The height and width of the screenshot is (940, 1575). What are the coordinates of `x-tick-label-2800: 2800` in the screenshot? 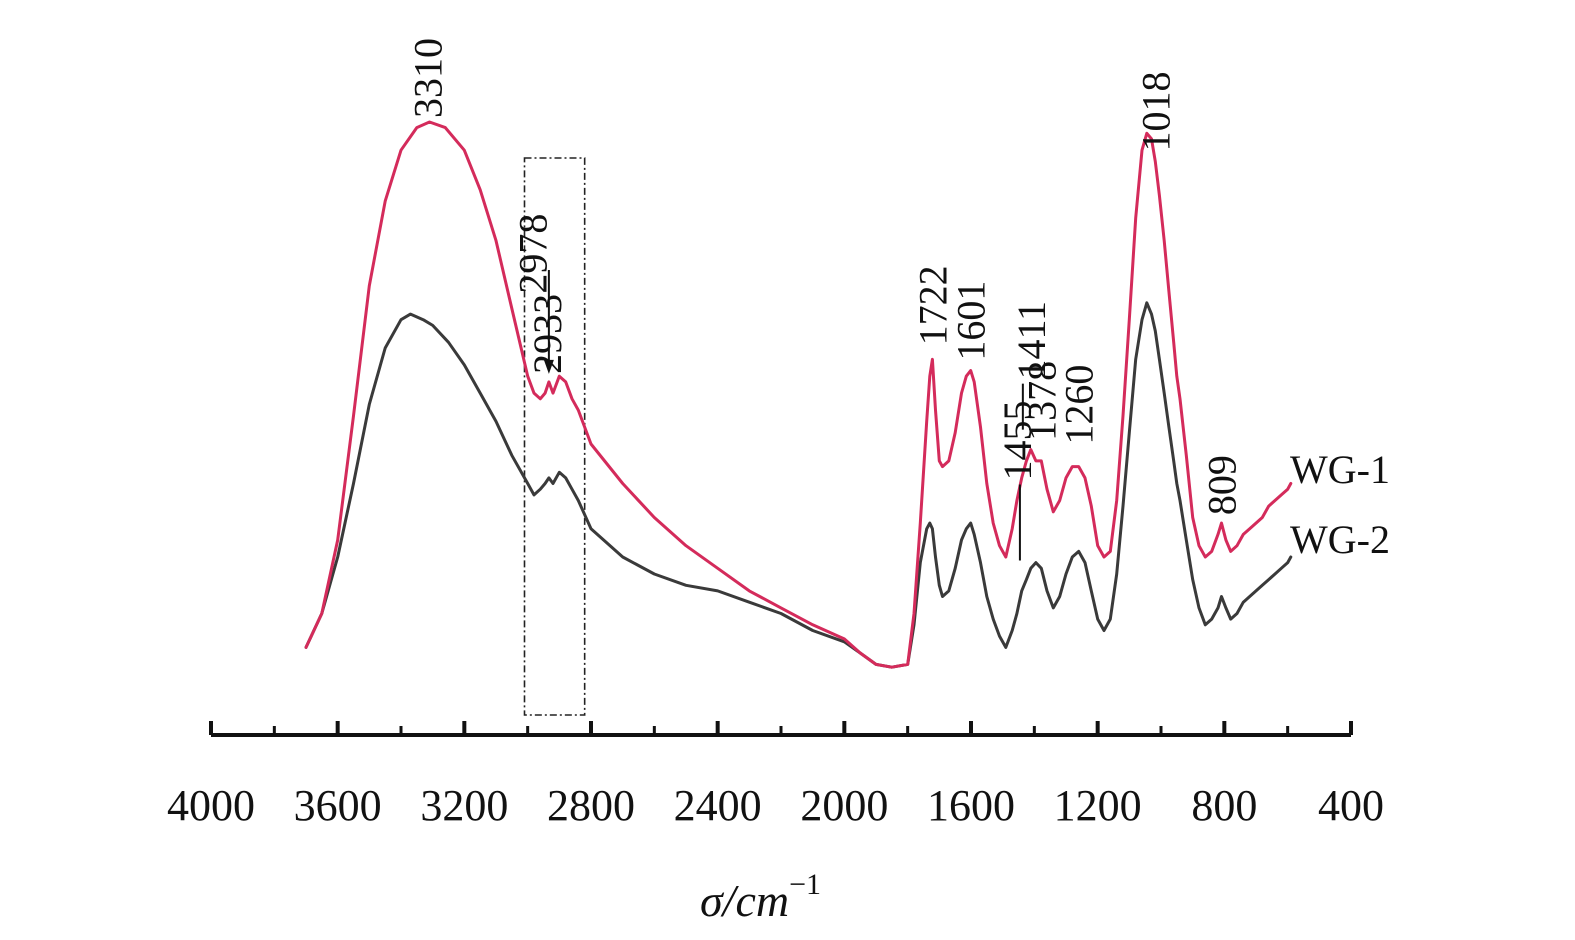 It's located at (591, 805).